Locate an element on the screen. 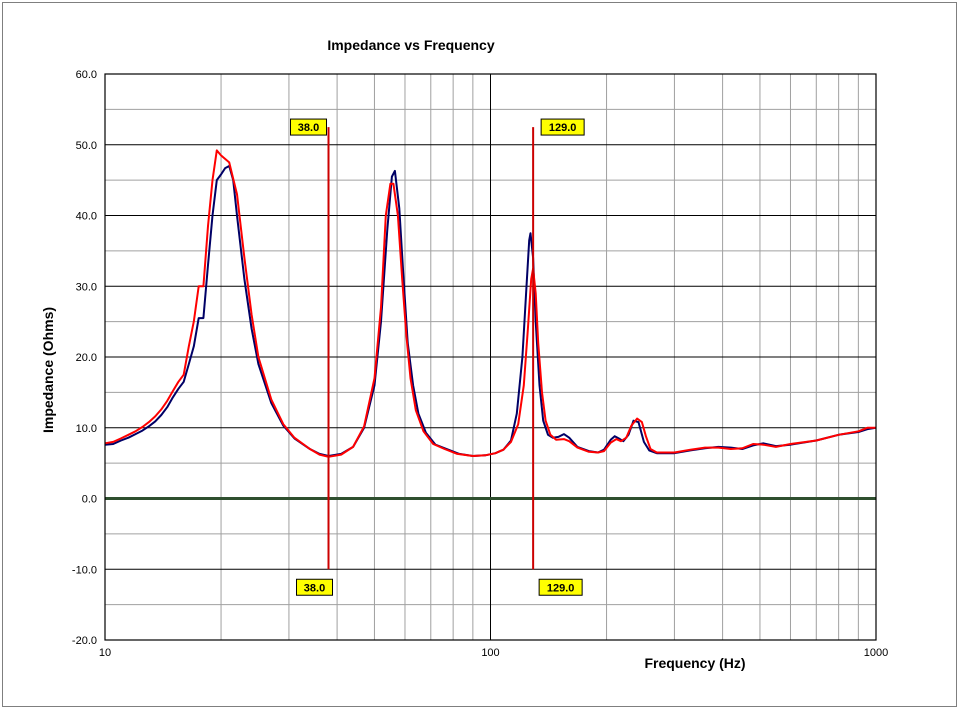 Image resolution: width=961 pixels, height=711 pixels. x-tick-labels: 10 100 1000 is located at coordinates (493, 653).